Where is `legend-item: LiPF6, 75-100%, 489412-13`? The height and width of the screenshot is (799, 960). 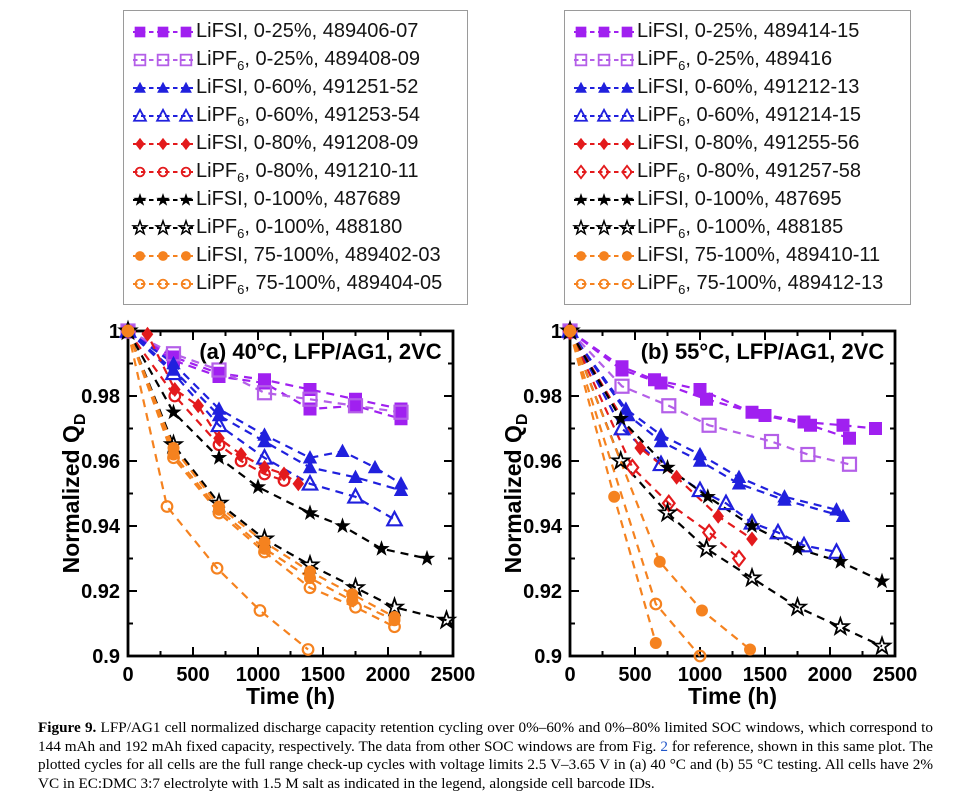 legend-item: LiPF6, 75-100%, 489412-13 is located at coordinates (739, 283).